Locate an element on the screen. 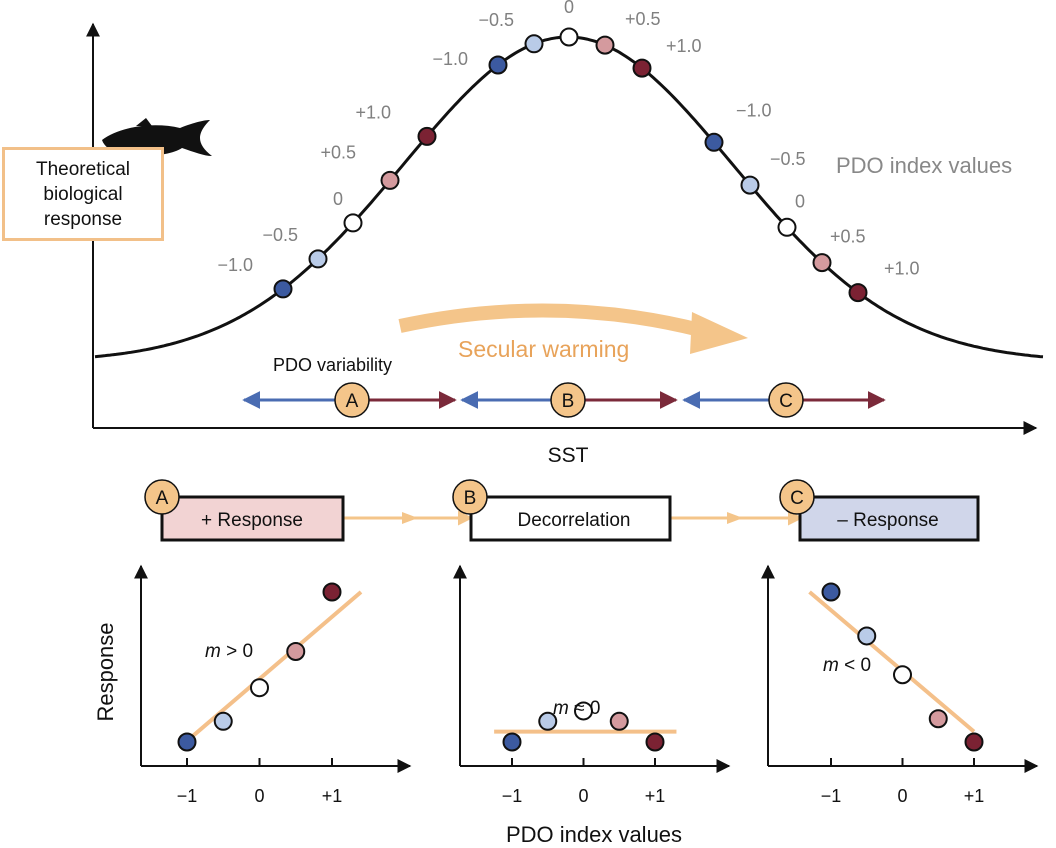 This screenshot has width=1056, height=848. region-badge-label-a: A is located at coordinates (352, 401).